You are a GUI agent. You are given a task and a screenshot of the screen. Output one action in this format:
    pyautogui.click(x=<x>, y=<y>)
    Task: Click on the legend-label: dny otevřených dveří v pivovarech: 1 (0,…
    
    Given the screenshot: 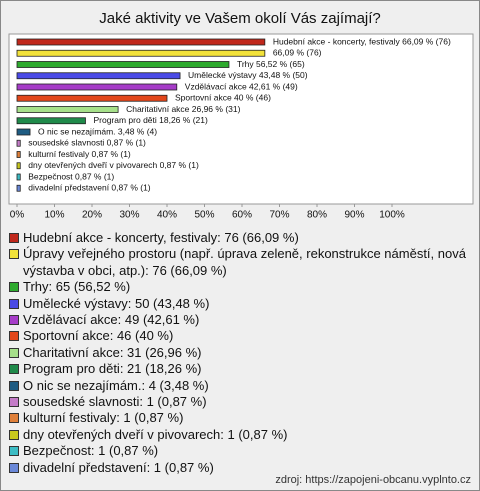 What is the action you would take?
    pyautogui.click(x=155, y=434)
    